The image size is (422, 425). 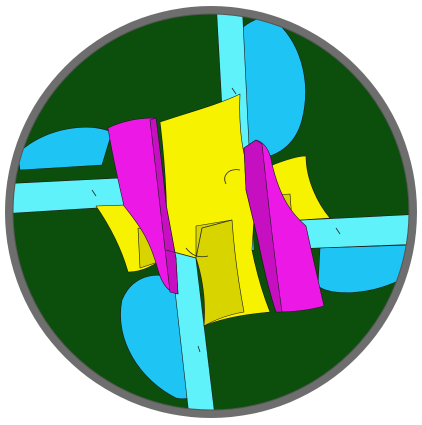 I want to click on yellow-center-shade, so click(x=220, y=273).